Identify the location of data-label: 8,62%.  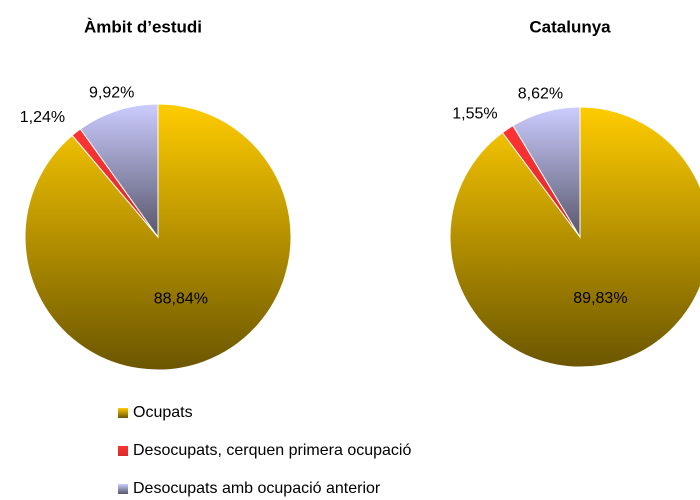
(540, 94).